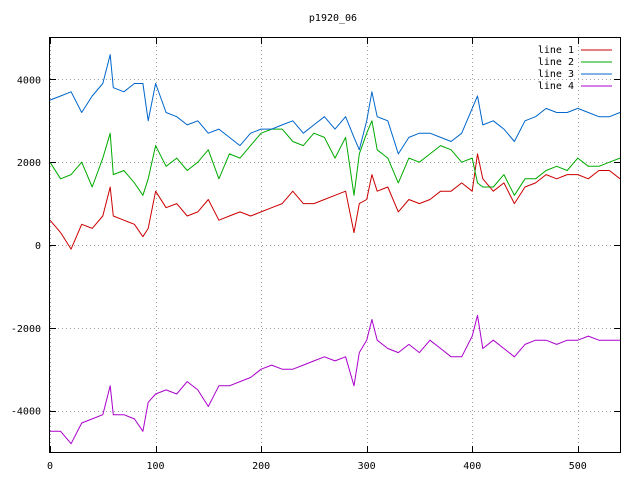  I want to click on y-tick-label: -2000, so click(26, 329).